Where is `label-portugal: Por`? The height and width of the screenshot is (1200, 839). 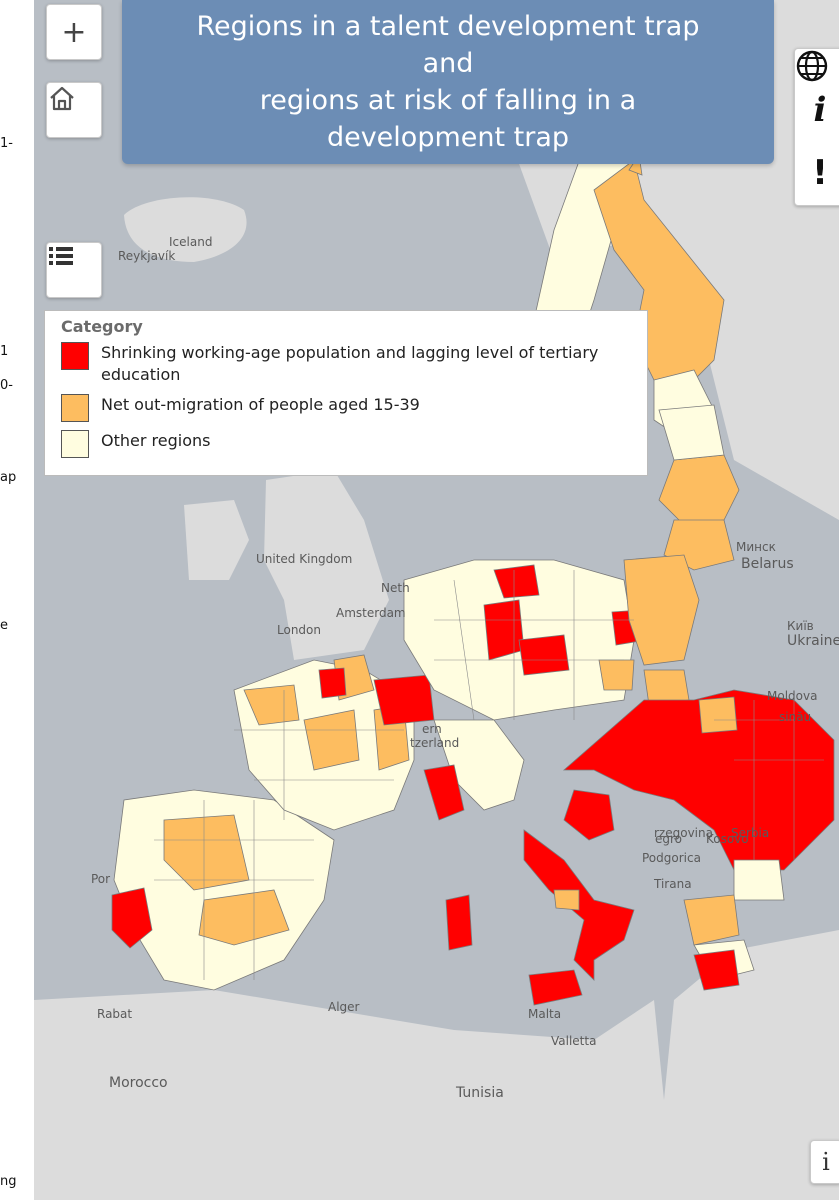 label-portugal: Por is located at coordinates (100, 879).